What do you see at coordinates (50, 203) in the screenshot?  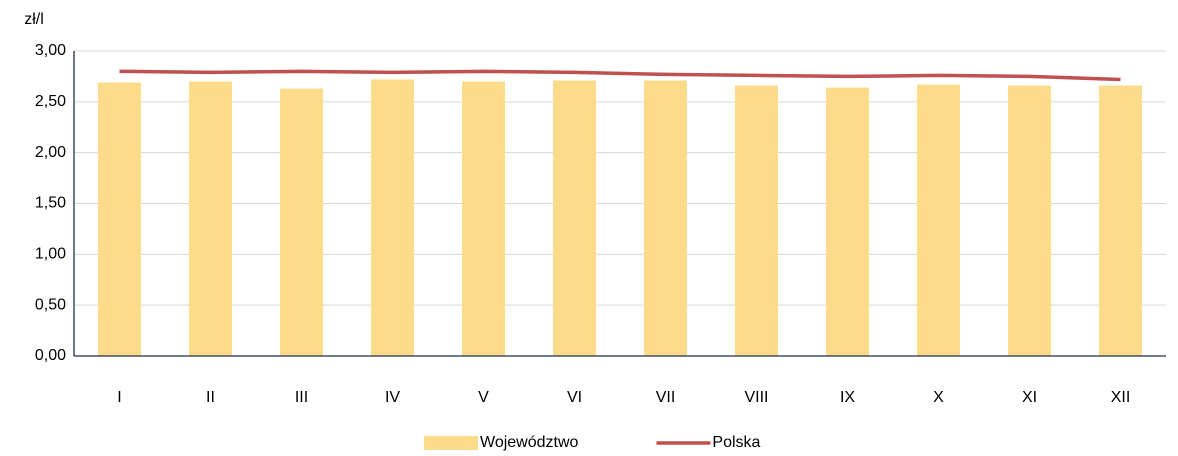 I see `y-tick-label: 1,50` at bounding box center [50, 203].